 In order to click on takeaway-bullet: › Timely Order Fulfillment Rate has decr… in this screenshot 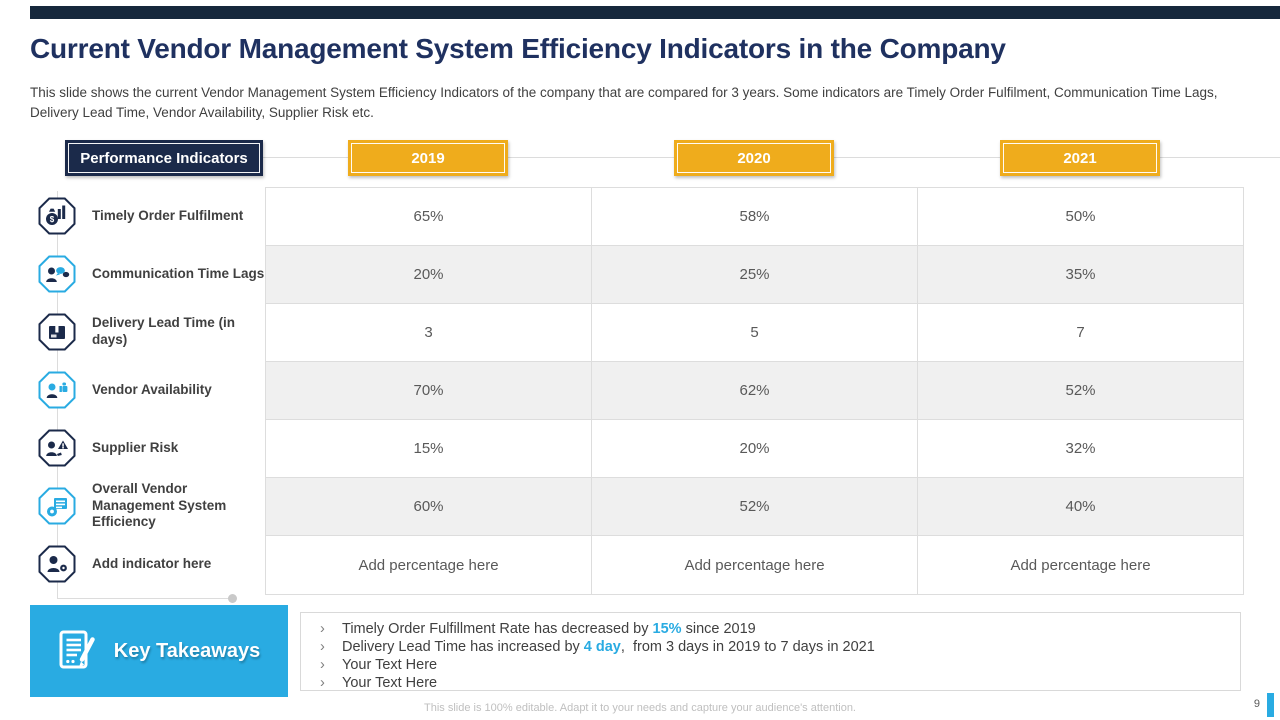, I will do `click(769, 629)`.